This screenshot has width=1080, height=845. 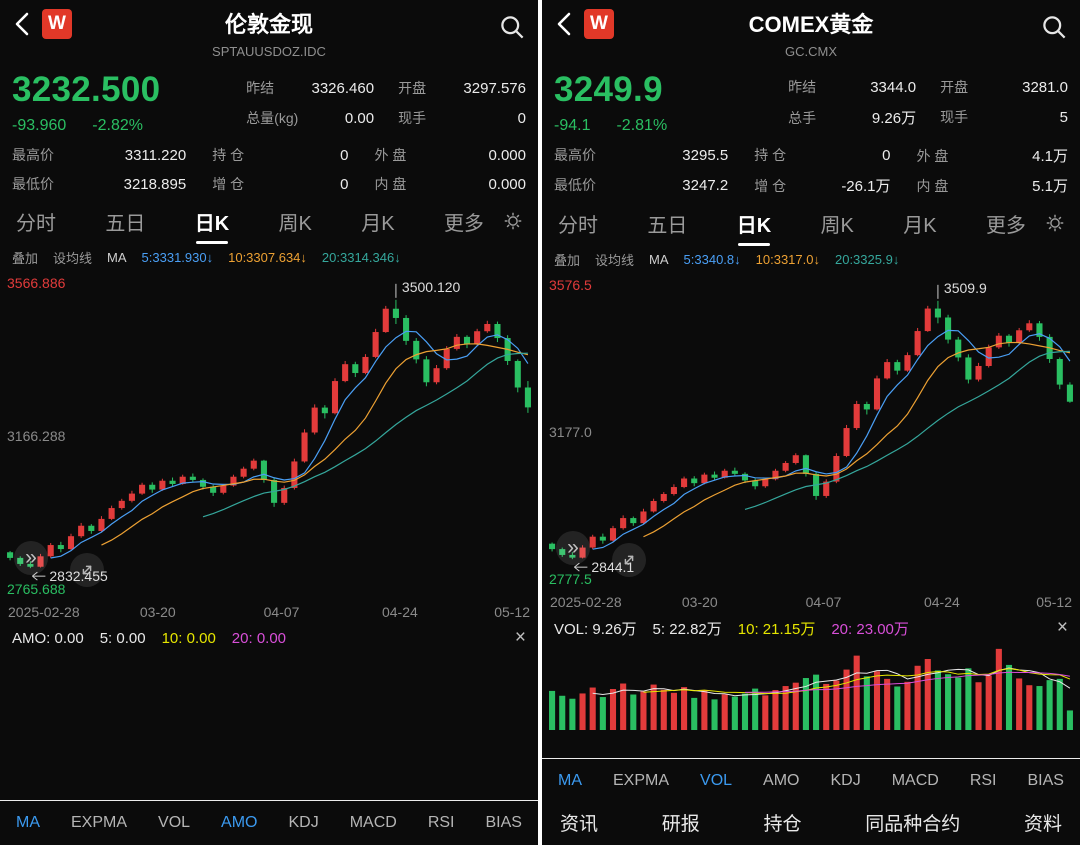 What do you see at coordinates (586, 602) in the screenshot?
I see `x-axis-label: 2025-02-28` at bounding box center [586, 602].